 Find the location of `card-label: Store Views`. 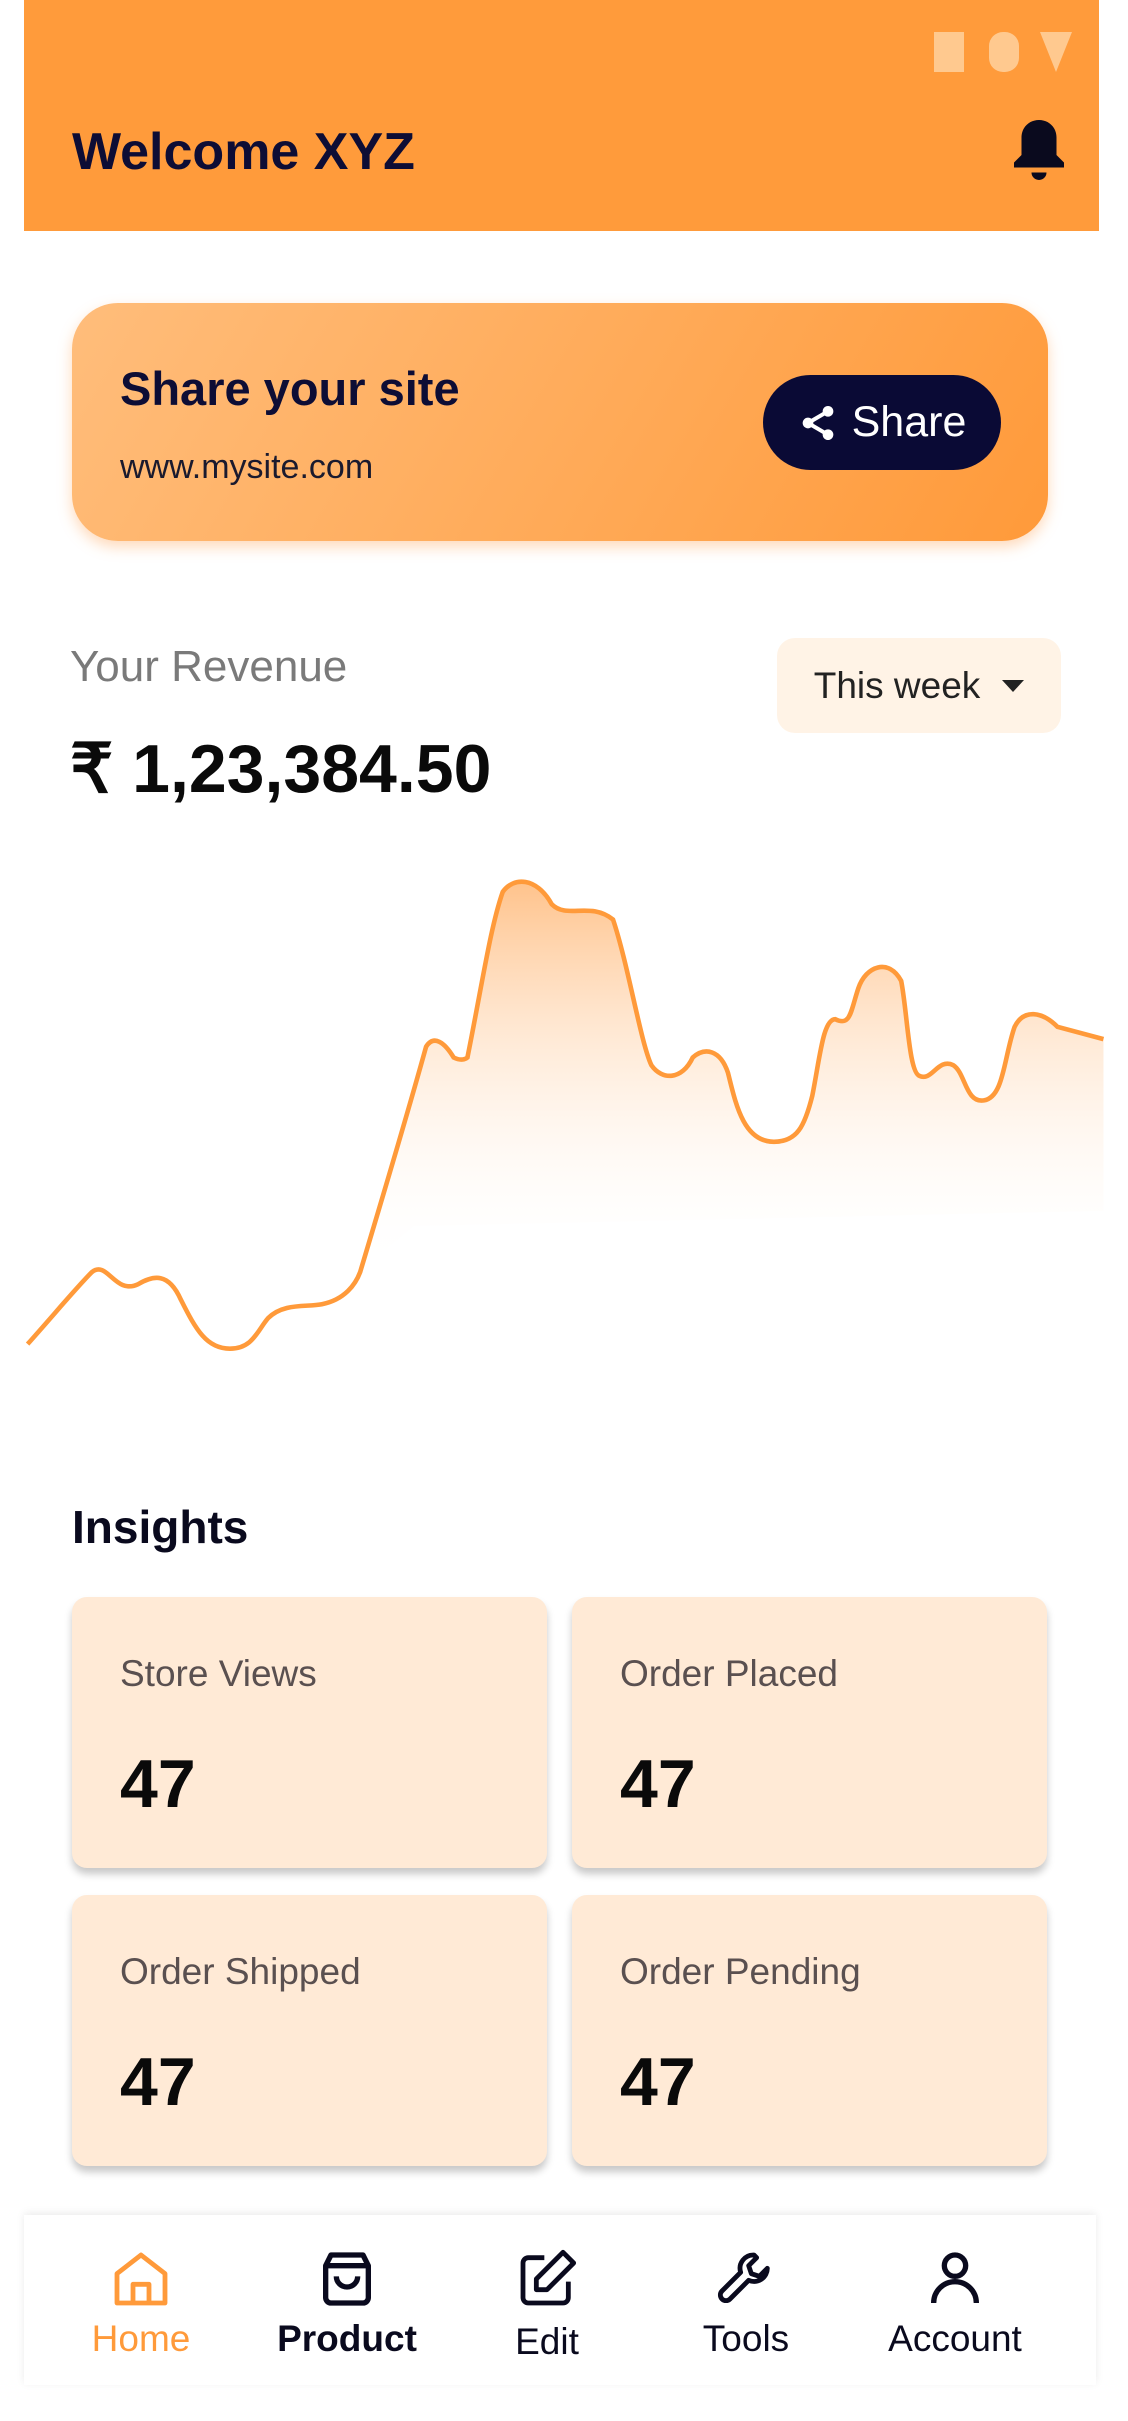

card-label: Store Views is located at coordinates (218, 1673).